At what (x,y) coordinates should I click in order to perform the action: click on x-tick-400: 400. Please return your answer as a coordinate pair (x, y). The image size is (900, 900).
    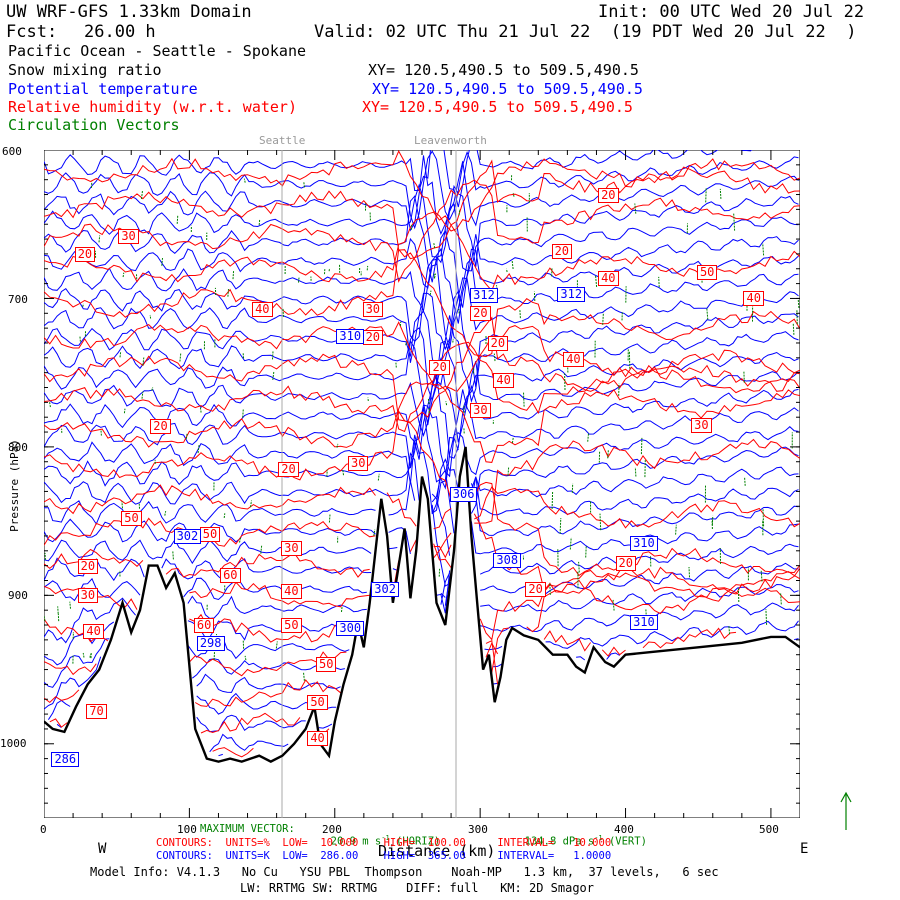
    Looking at the image, I should click on (624, 829).